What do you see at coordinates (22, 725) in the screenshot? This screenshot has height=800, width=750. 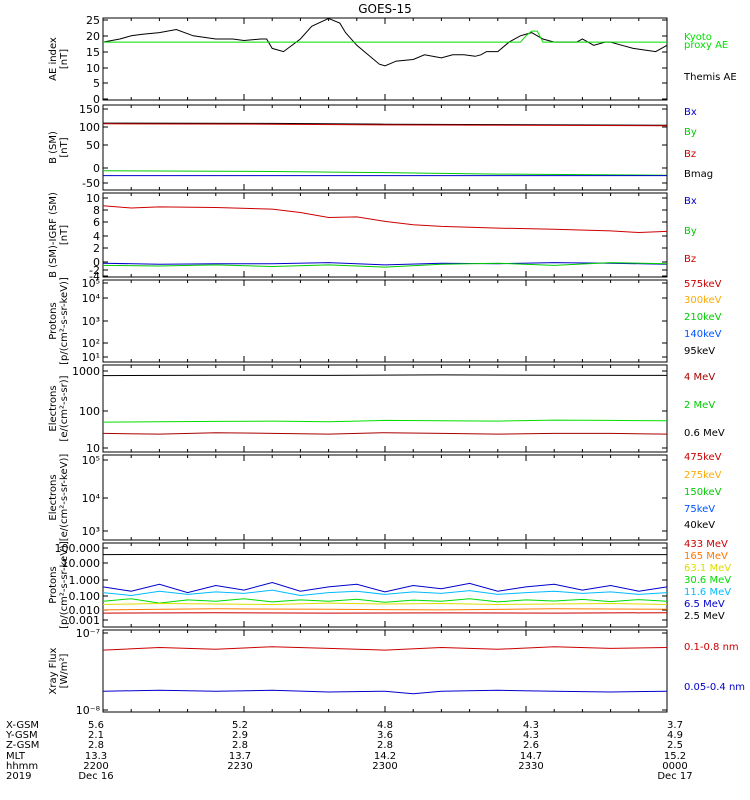 I see `axis-row-label: X-GSM` at bounding box center [22, 725].